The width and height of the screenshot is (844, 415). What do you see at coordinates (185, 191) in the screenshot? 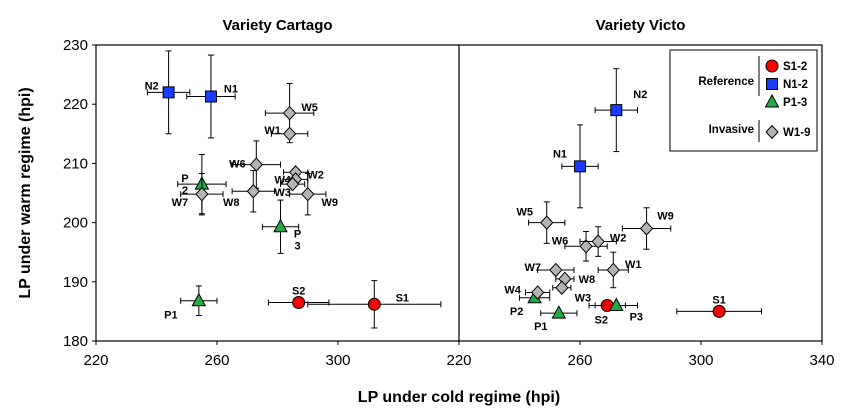
I see `point-label-line: 2` at bounding box center [185, 191].